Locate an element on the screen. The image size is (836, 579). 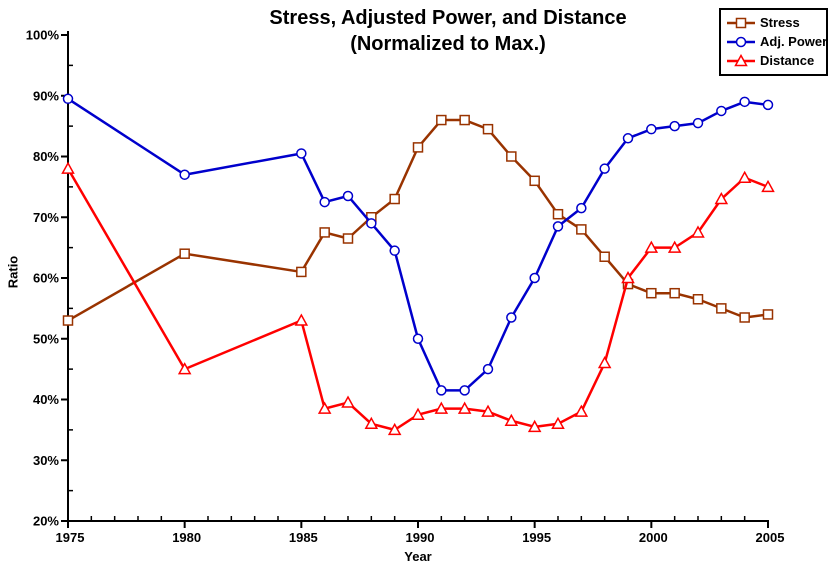
legend: Stress Adj. Power Distance is located at coordinates (773, 42).